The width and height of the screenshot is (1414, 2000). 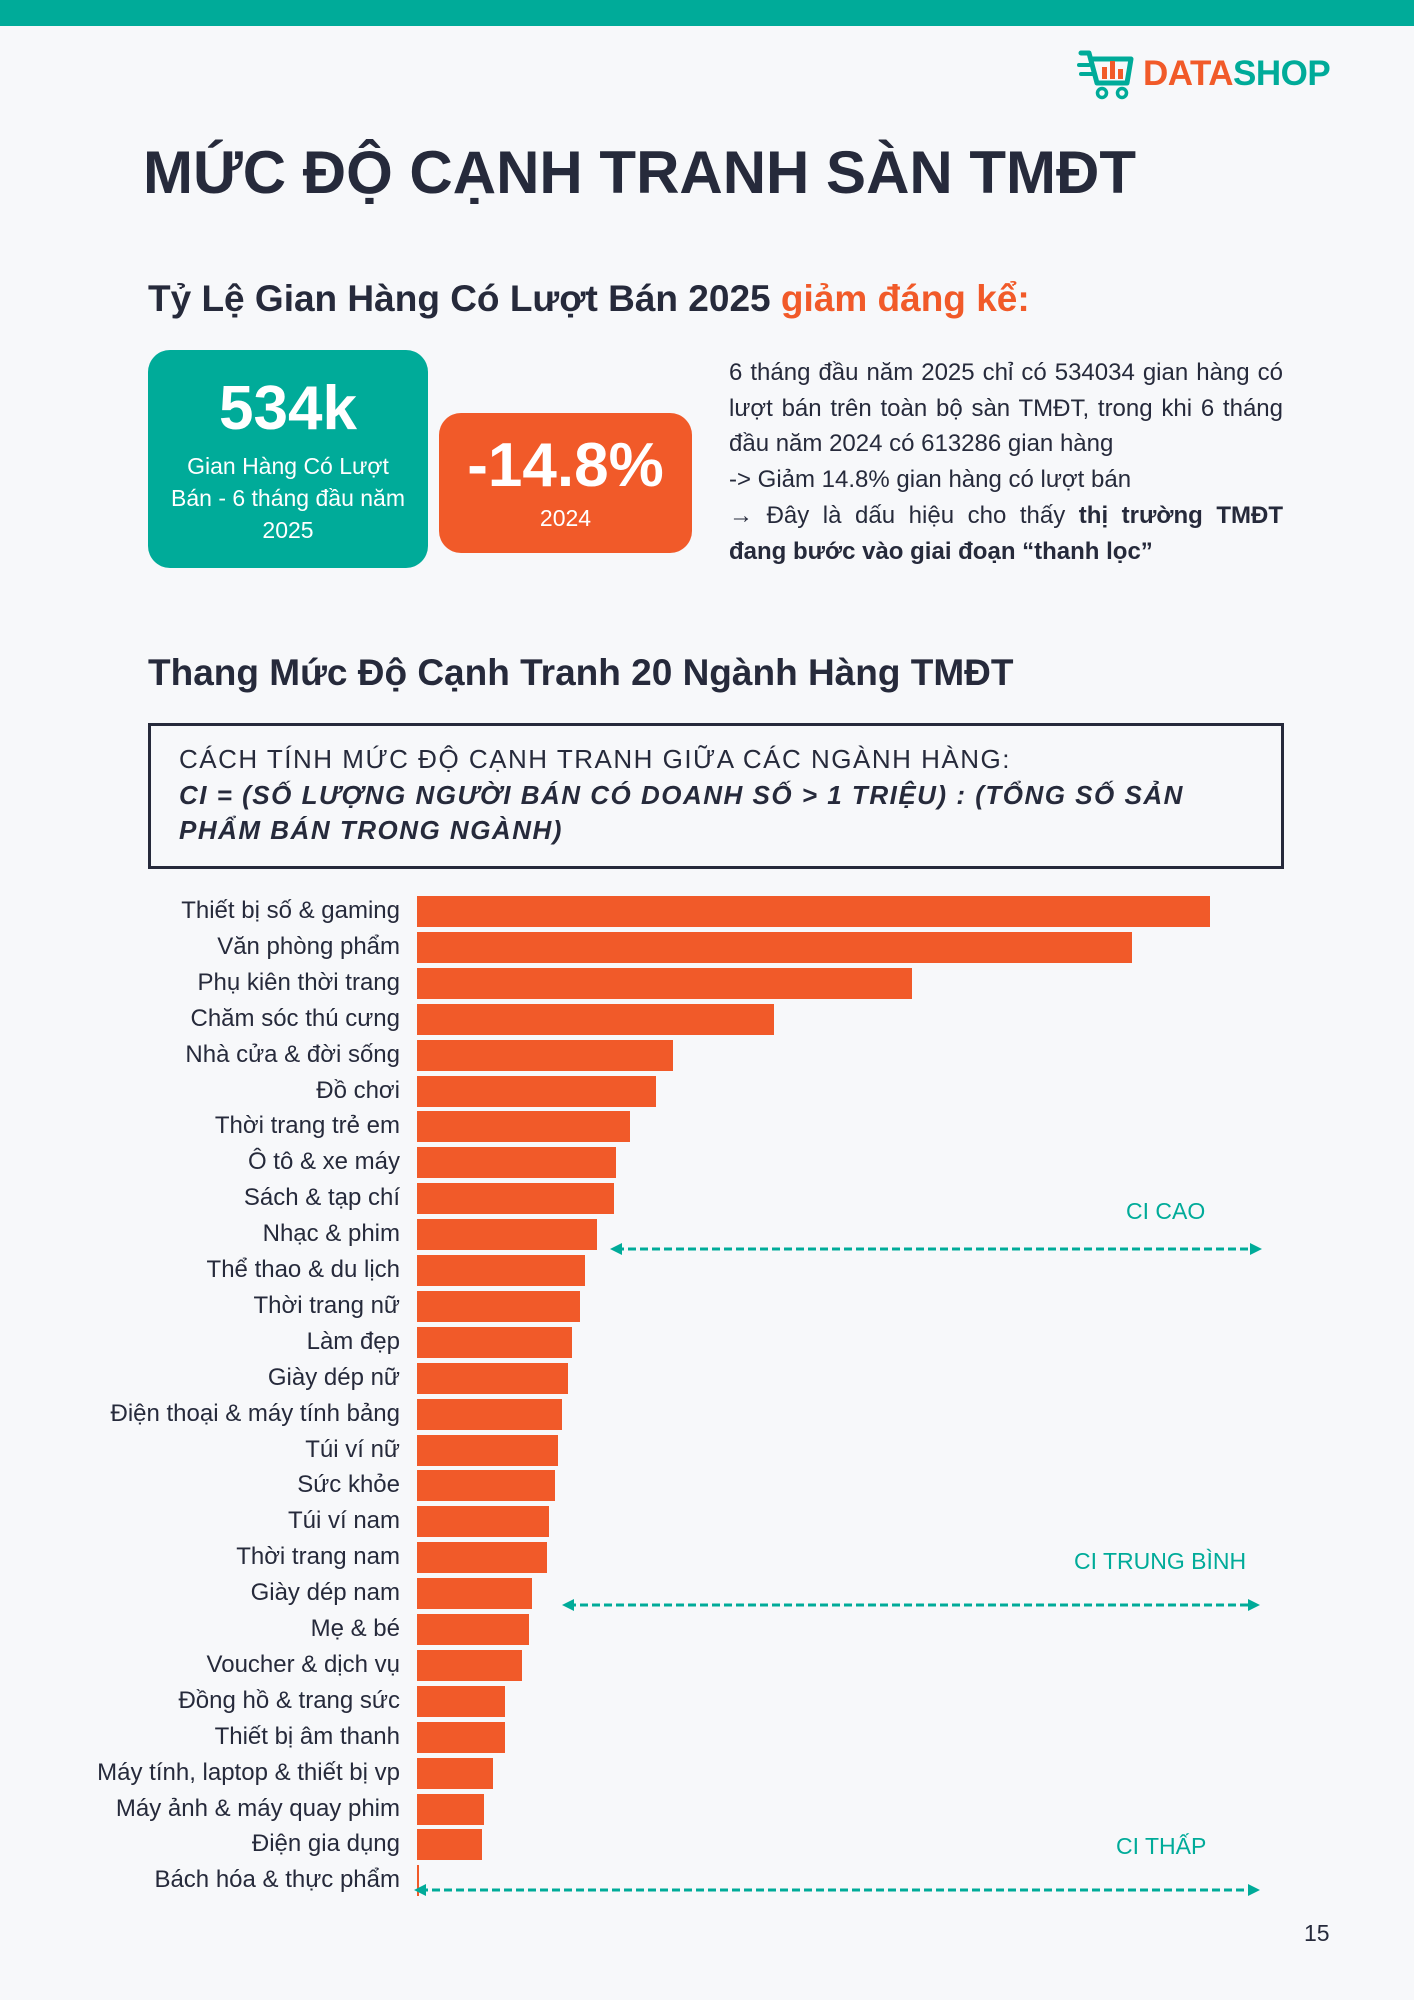 What do you see at coordinates (707, 13) in the screenshot?
I see `top-accent-bar` at bounding box center [707, 13].